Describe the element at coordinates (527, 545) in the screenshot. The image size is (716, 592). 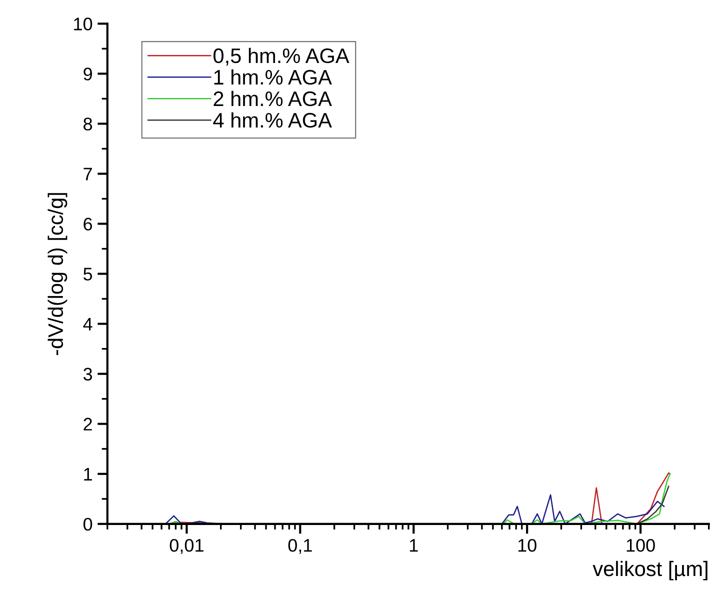
I see `x-tick-label: 10` at that location.